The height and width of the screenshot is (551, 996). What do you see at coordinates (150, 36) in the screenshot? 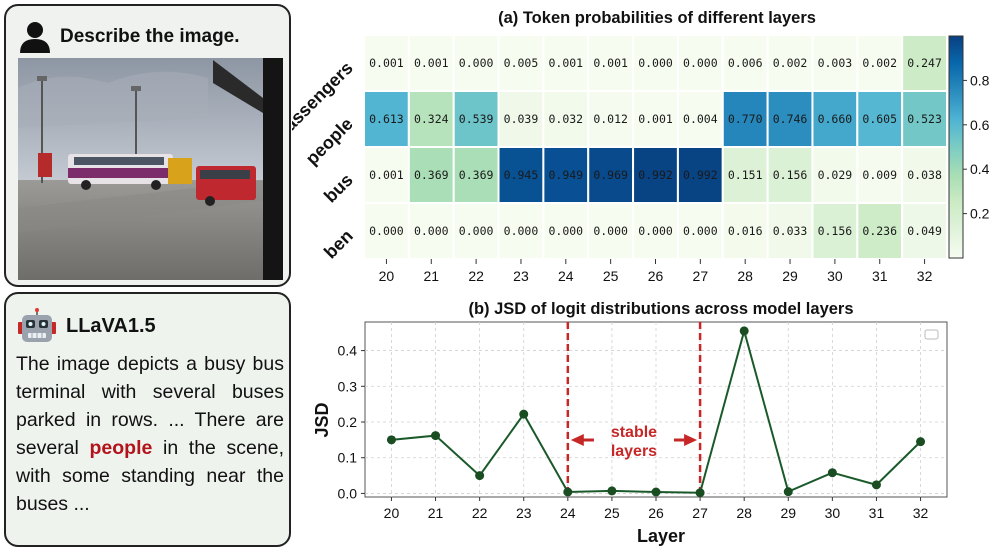
I see `user-prompt-text: Describe the image.` at bounding box center [150, 36].